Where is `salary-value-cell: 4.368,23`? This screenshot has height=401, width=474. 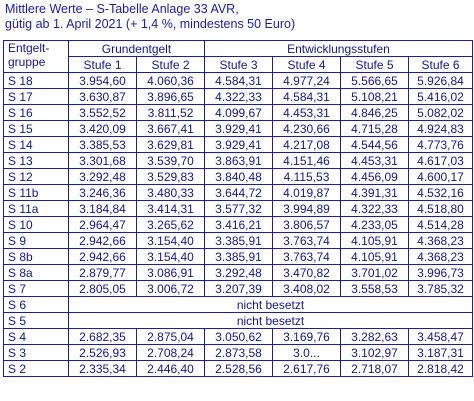 salary-value-cell: 4.368,23 is located at coordinates (440, 240).